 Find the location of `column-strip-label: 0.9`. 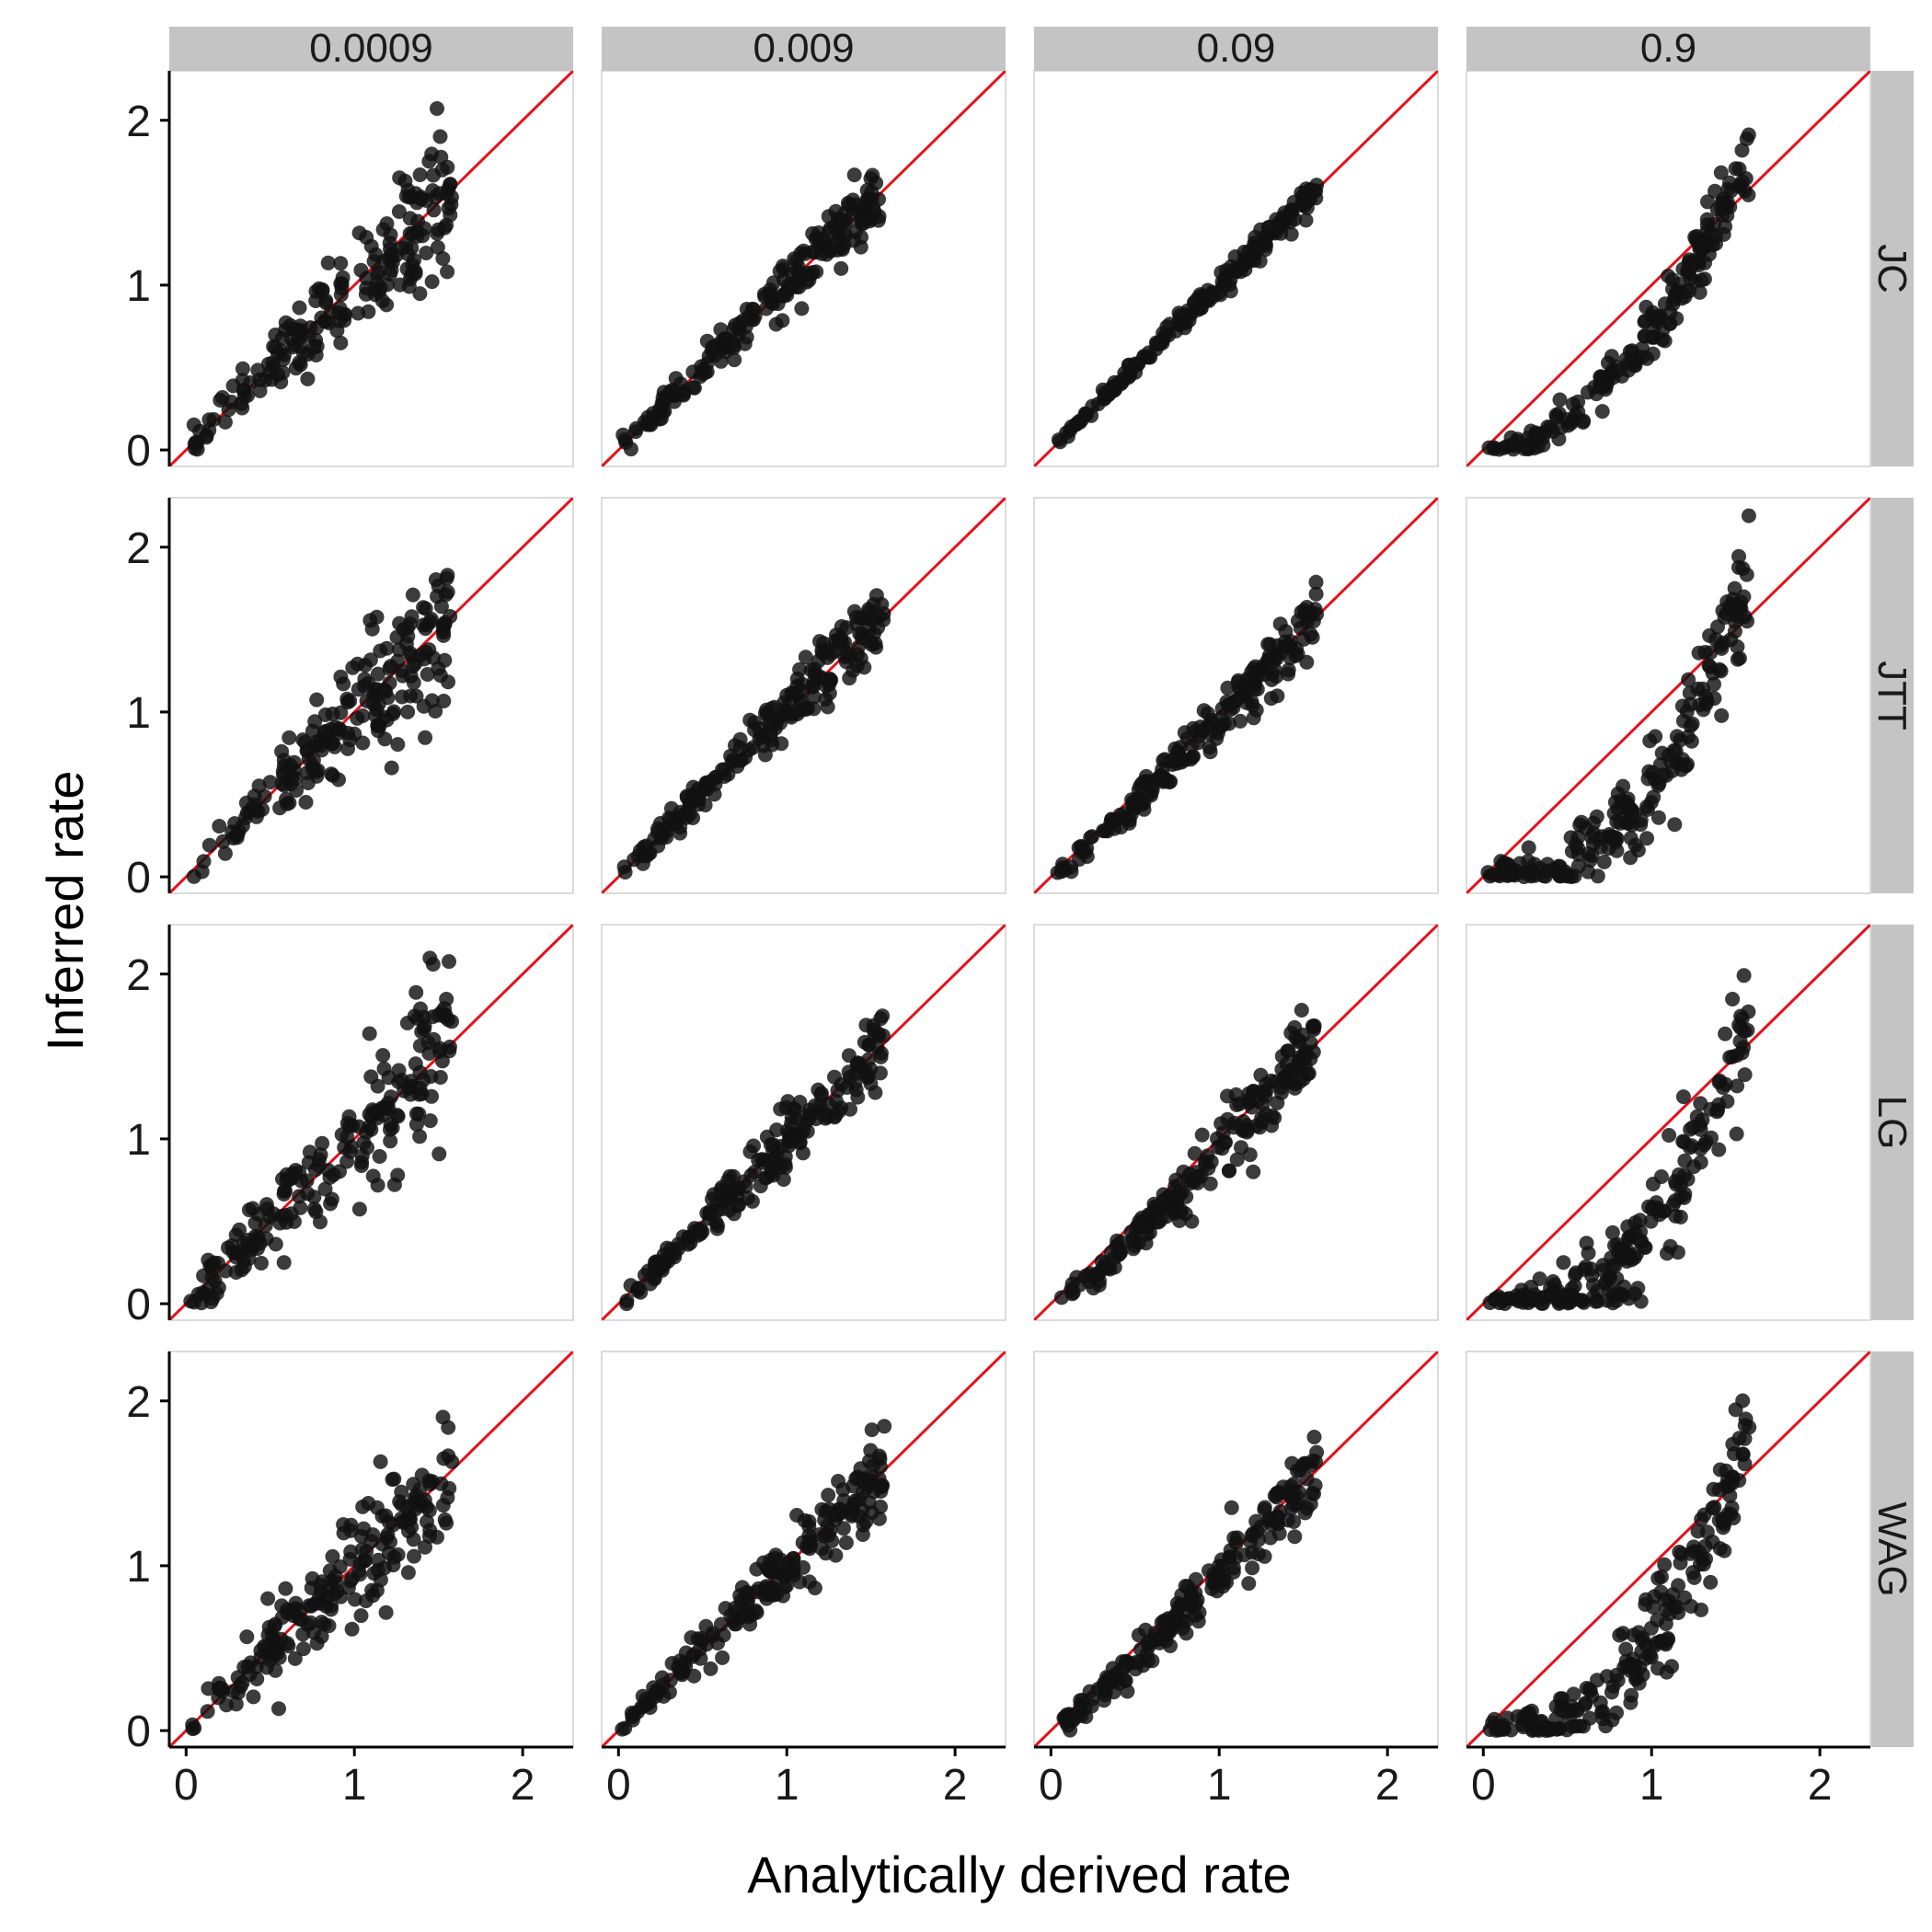

column-strip-label: 0.9 is located at coordinates (1668, 48).